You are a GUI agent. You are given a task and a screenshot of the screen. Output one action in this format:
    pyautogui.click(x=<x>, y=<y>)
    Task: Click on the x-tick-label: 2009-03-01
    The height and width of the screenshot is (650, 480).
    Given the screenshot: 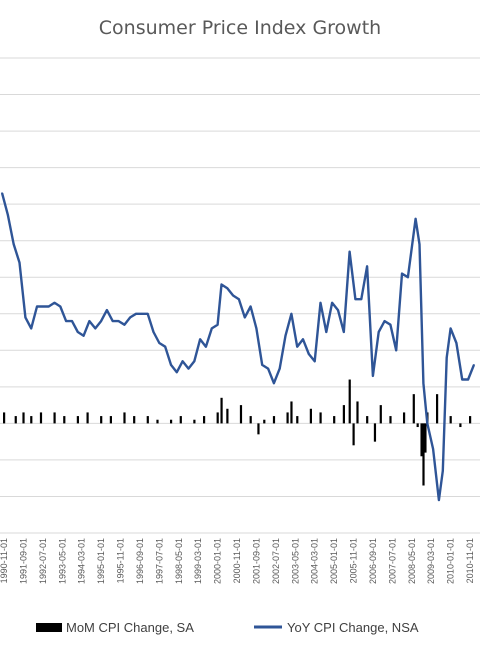 What is the action you would take?
    pyautogui.click(x=431, y=561)
    